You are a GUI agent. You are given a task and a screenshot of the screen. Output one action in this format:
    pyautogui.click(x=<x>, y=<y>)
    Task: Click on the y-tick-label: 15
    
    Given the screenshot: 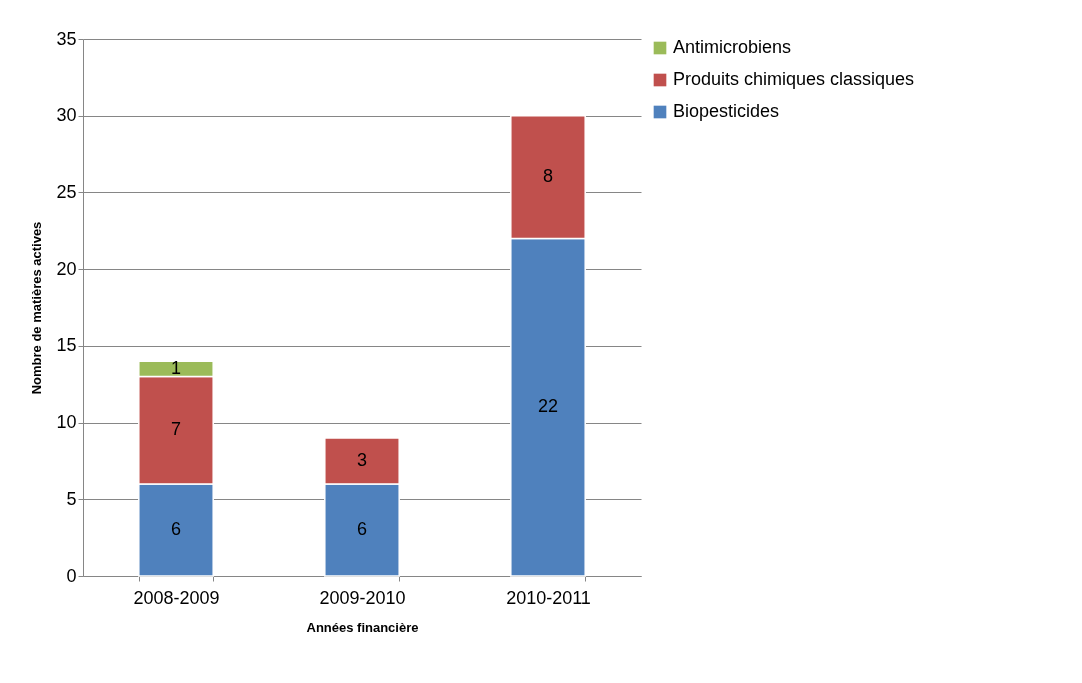 What is the action you would take?
    pyautogui.click(x=66, y=345)
    